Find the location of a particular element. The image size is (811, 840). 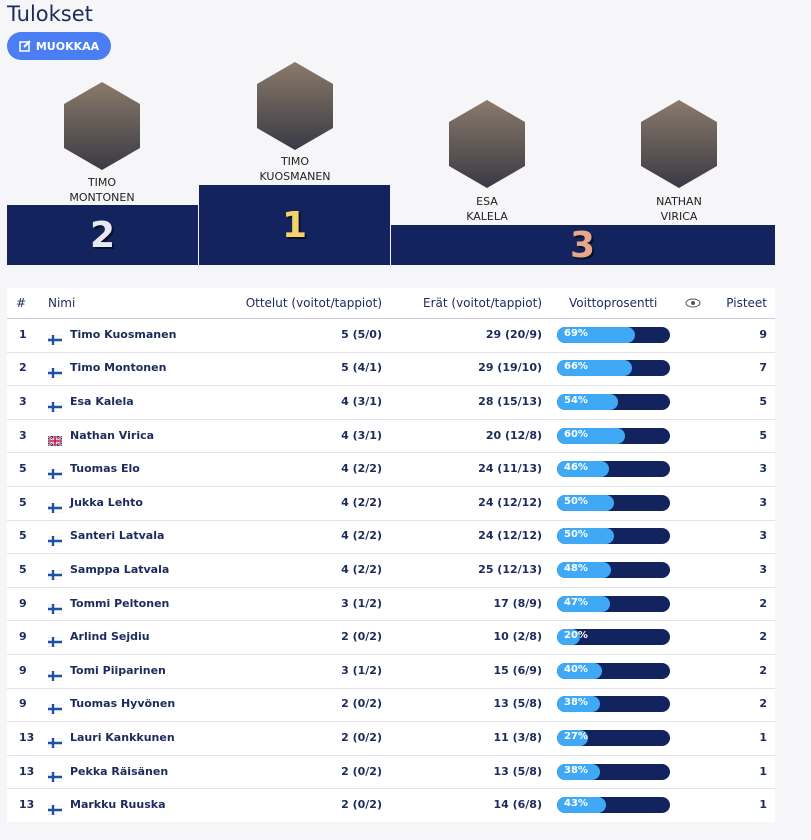

rank: 2 is located at coordinates (23, 368).